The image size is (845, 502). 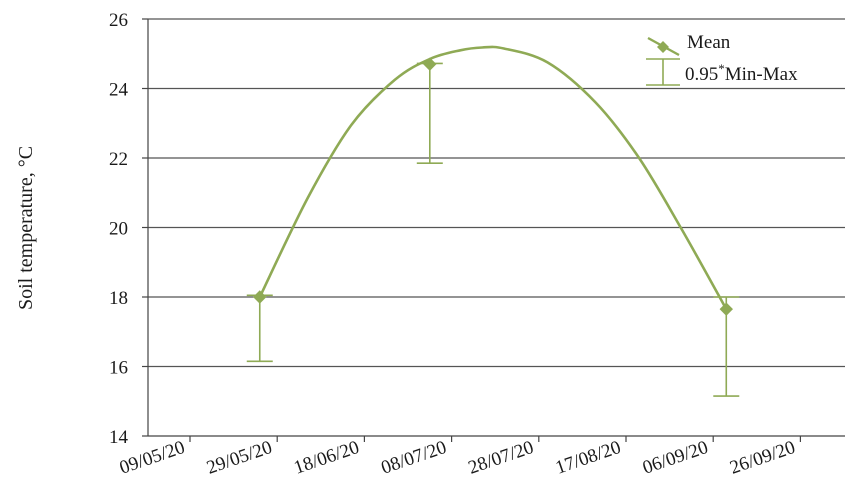 I want to click on y-ticks: 14 16 18 20 22 24 26, so click(x=128, y=229).